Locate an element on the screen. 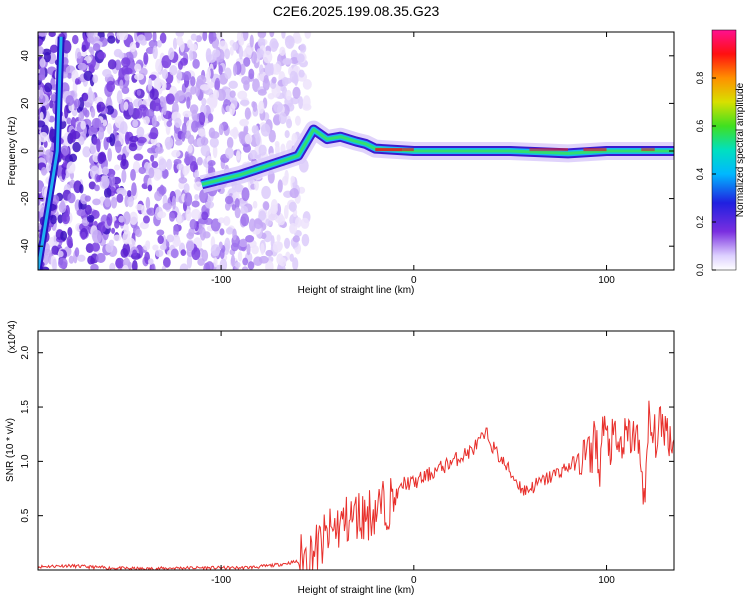 The width and height of the screenshot is (750, 600). spectrogram-y-tick-label: -20 is located at coordinates (25, 198).